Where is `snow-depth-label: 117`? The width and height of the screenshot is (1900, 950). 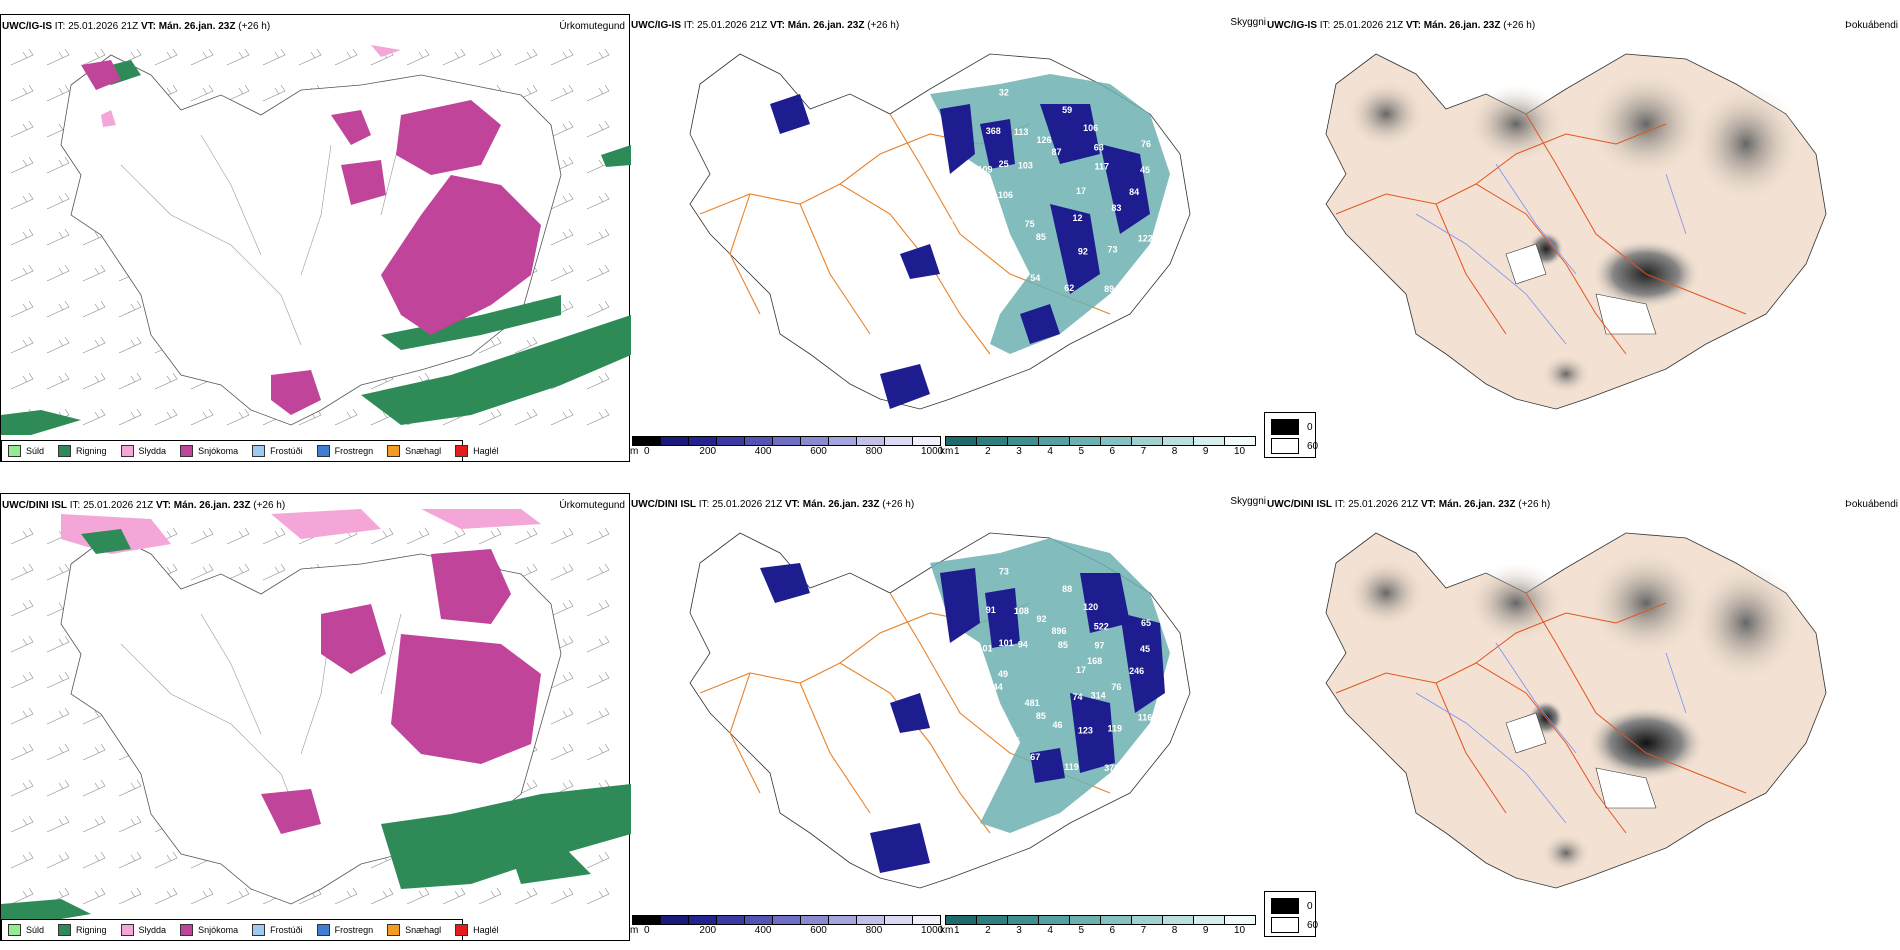
snow-depth-label: 117 is located at coordinates (1102, 167).